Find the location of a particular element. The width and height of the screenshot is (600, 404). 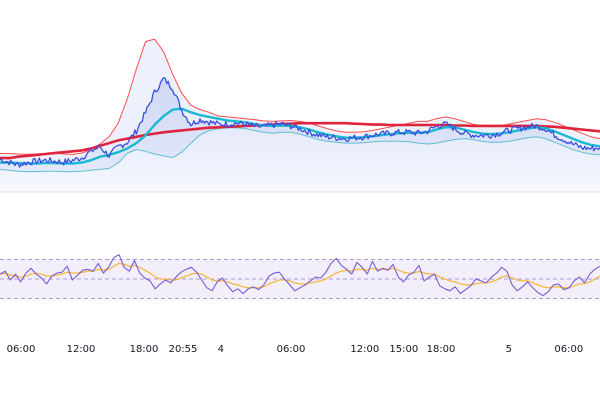

signal-line is located at coordinates (300, 275).